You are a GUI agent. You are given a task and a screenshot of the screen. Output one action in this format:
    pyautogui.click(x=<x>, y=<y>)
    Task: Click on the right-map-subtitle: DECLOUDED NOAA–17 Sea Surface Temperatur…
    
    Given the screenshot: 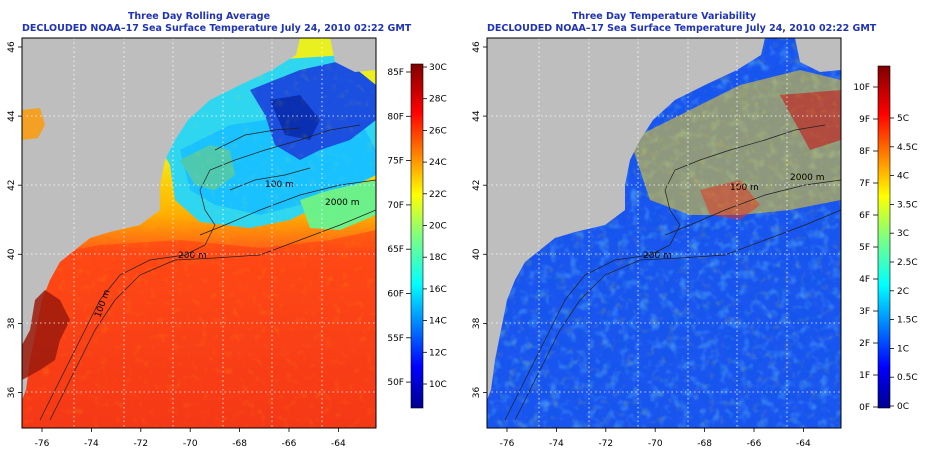 What is the action you would take?
    pyautogui.click(x=682, y=28)
    